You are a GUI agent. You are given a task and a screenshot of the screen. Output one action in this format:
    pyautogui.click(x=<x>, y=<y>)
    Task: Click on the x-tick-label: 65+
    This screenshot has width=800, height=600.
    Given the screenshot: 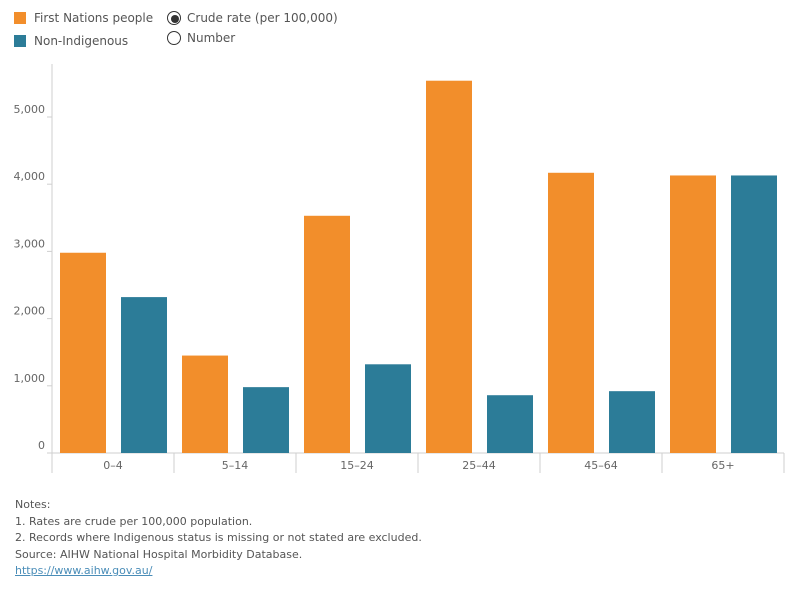 What is the action you would take?
    pyautogui.click(x=722, y=465)
    